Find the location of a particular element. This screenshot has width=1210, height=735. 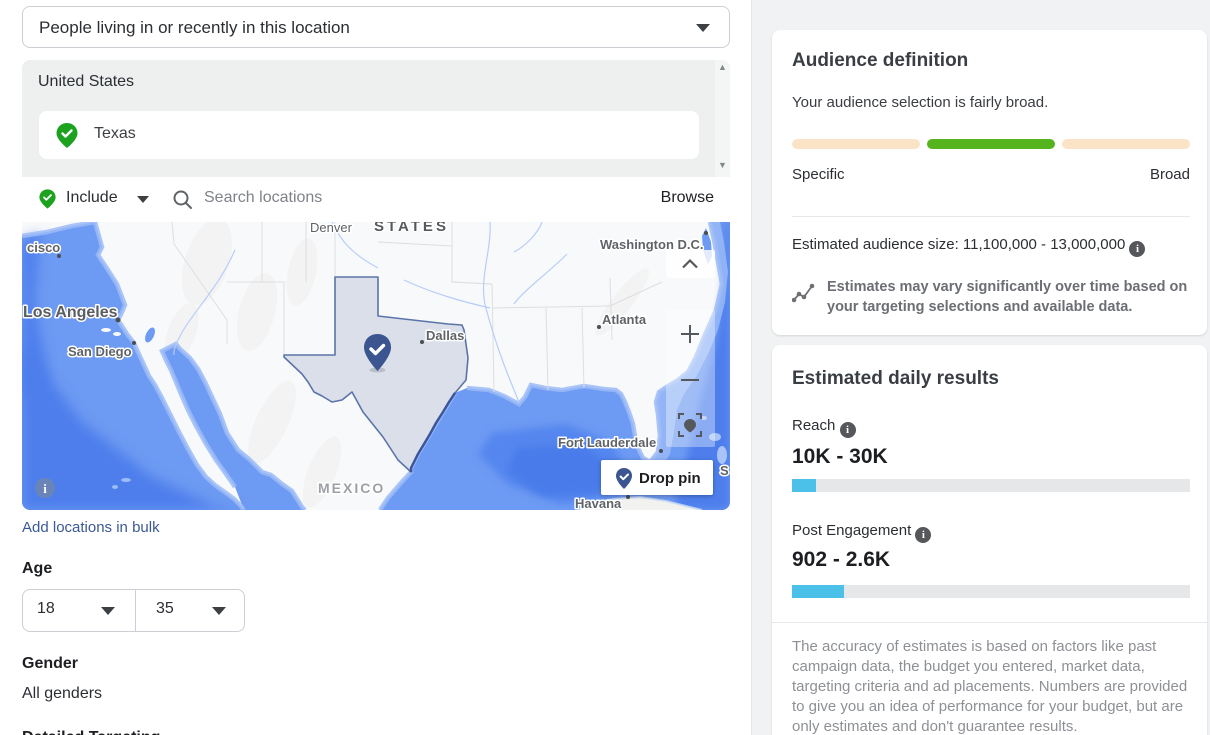

svg-text: Denver is located at coordinates (331, 228).